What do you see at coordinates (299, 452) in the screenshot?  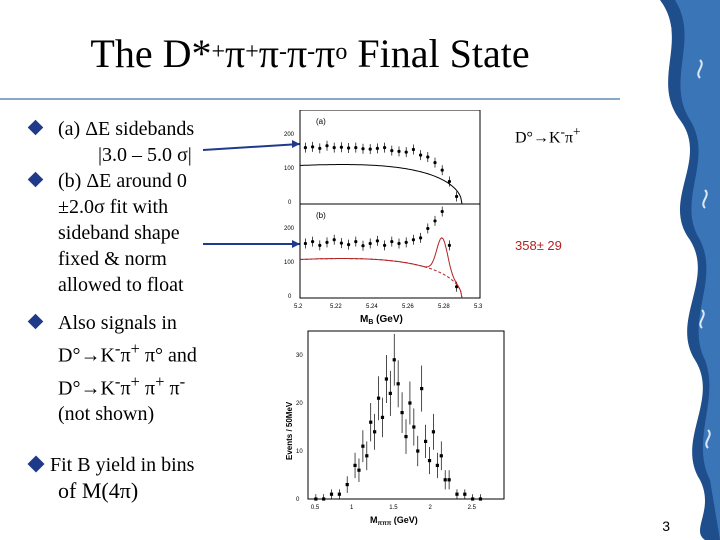 I see `m3pi-ytick-label: 10` at bounding box center [299, 452].